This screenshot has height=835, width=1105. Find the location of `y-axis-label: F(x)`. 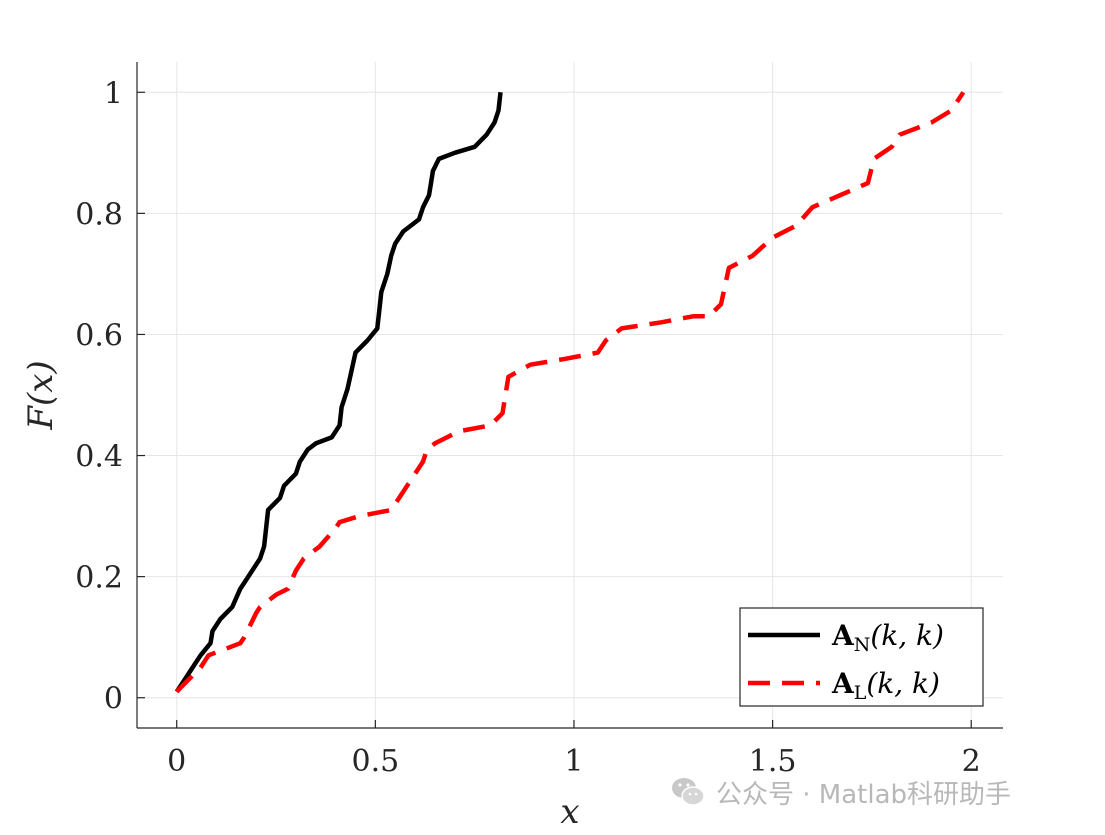

y-axis-label: F(x) is located at coordinates (41, 395).